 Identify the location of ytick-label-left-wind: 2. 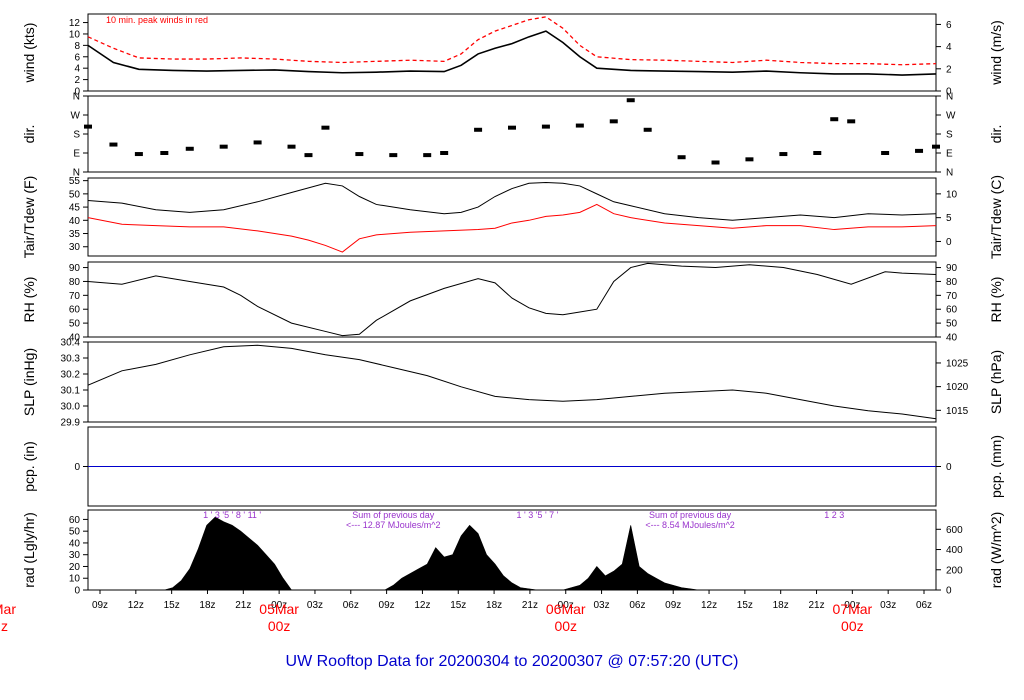
(77, 80).